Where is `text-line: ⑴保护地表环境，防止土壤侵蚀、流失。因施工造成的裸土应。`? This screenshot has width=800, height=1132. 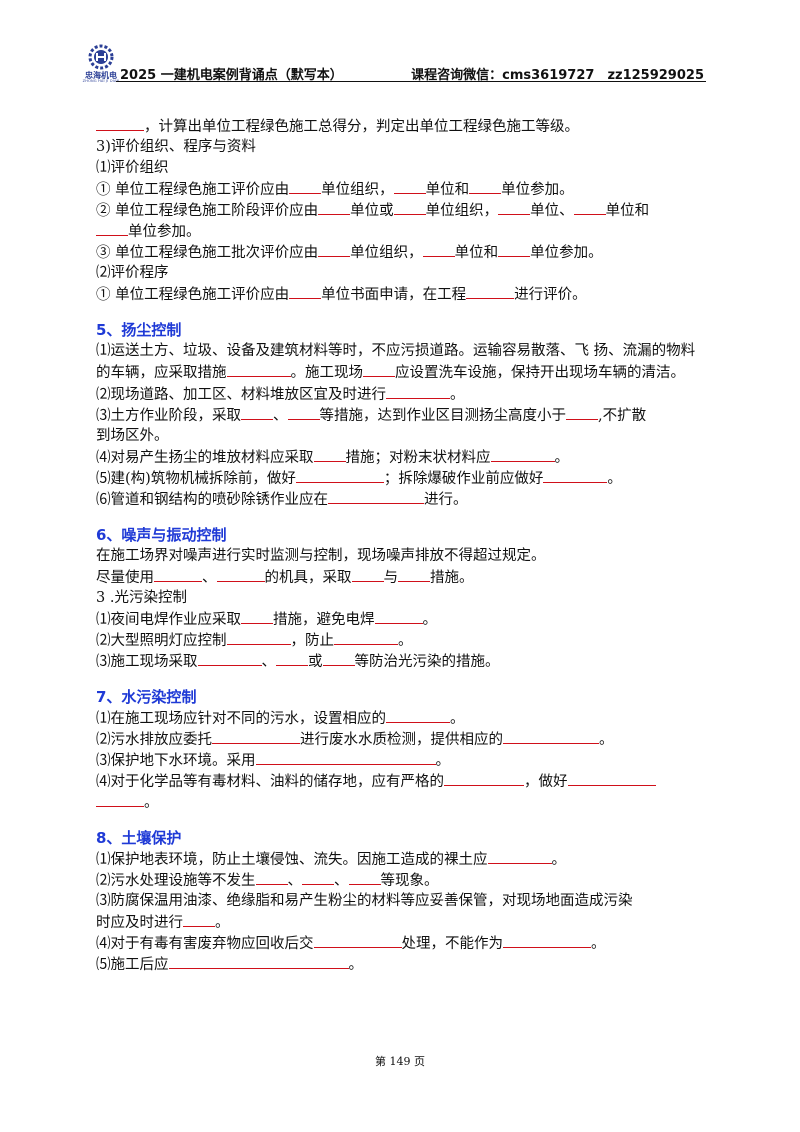 text-line: ⑴保护地表环境，防止土壤侵蚀、流失。因施工造成的裸土应。 is located at coordinates (402, 859).